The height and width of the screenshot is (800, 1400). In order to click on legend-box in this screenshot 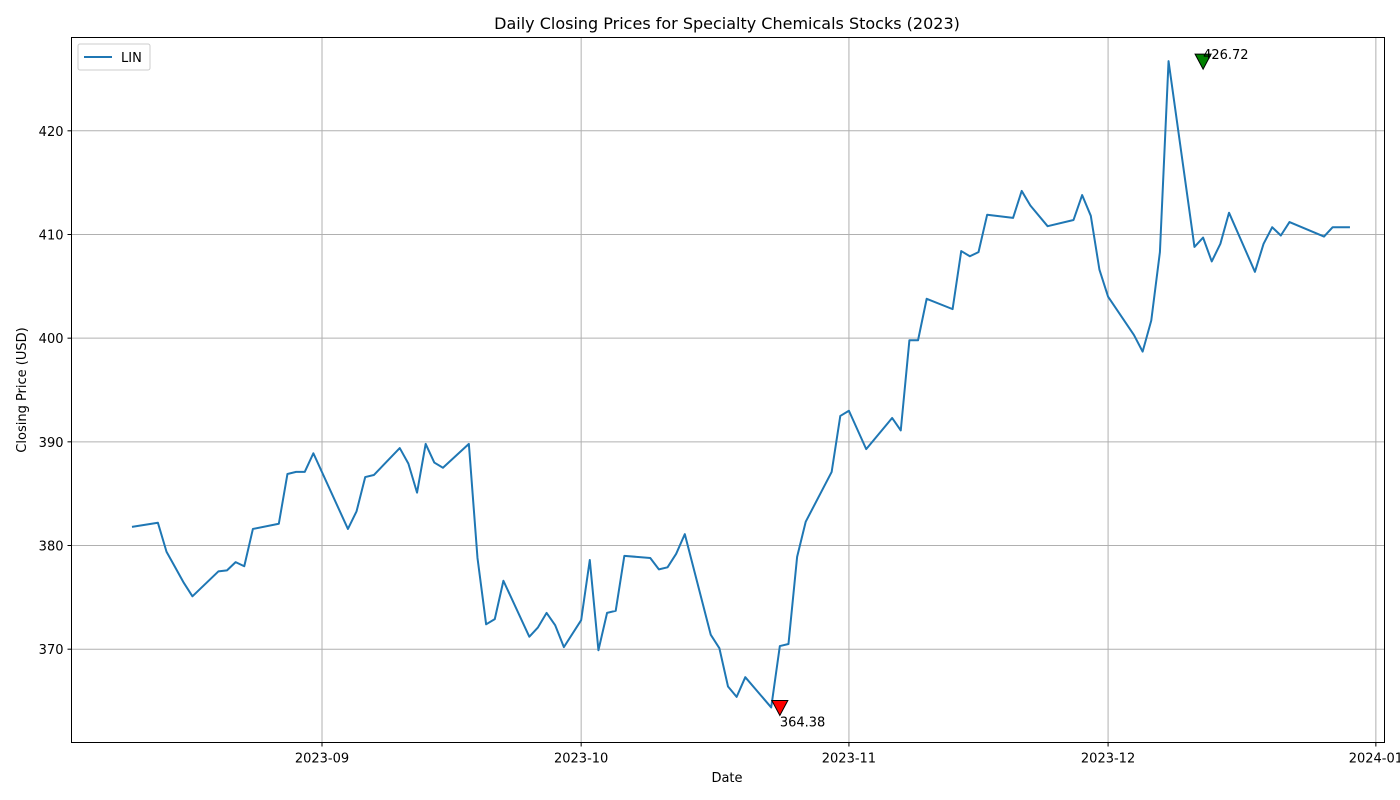, I will do `click(114, 57)`.